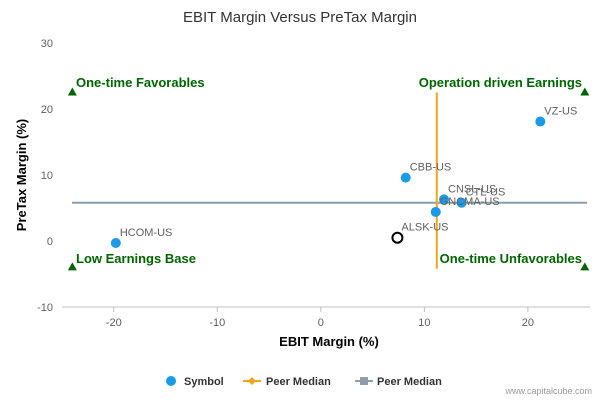  I want to click on data-point-hcom-us: HCOM-US, so click(141, 237).